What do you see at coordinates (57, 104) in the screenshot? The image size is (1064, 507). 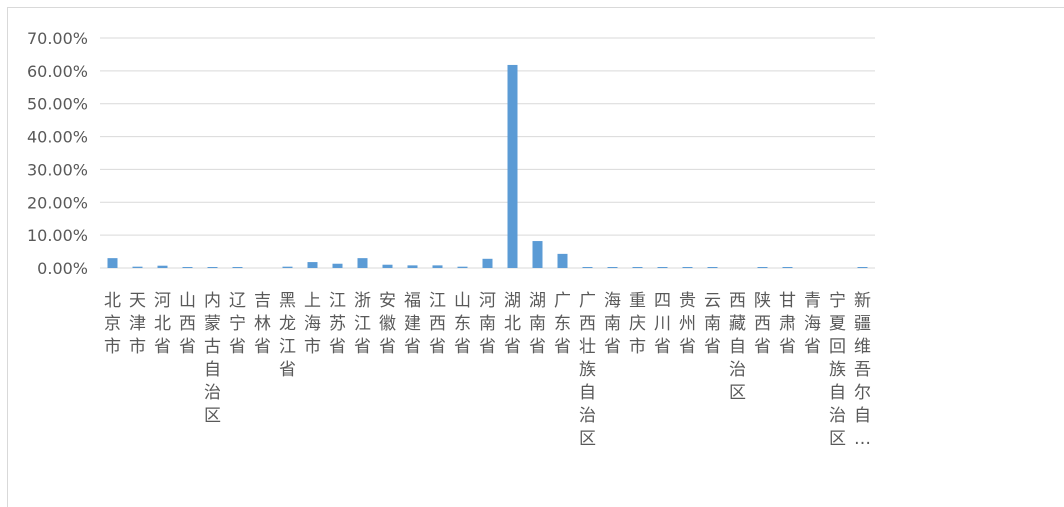 I see `y-tick-label: 50.00%` at bounding box center [57, 104].